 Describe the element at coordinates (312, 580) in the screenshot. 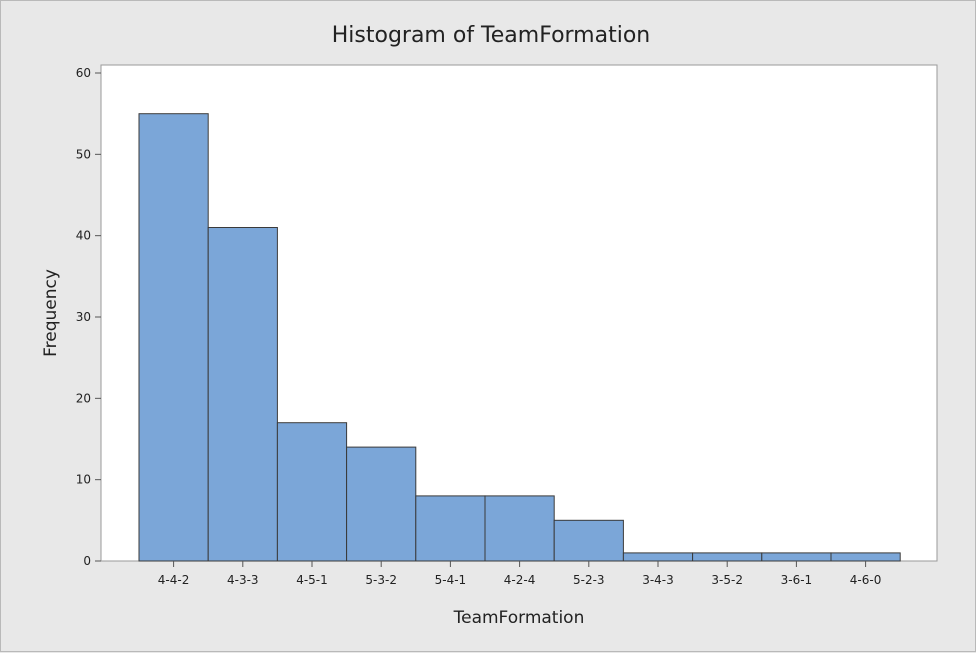

I see `x-tick-label: 4-5-1` at that location.